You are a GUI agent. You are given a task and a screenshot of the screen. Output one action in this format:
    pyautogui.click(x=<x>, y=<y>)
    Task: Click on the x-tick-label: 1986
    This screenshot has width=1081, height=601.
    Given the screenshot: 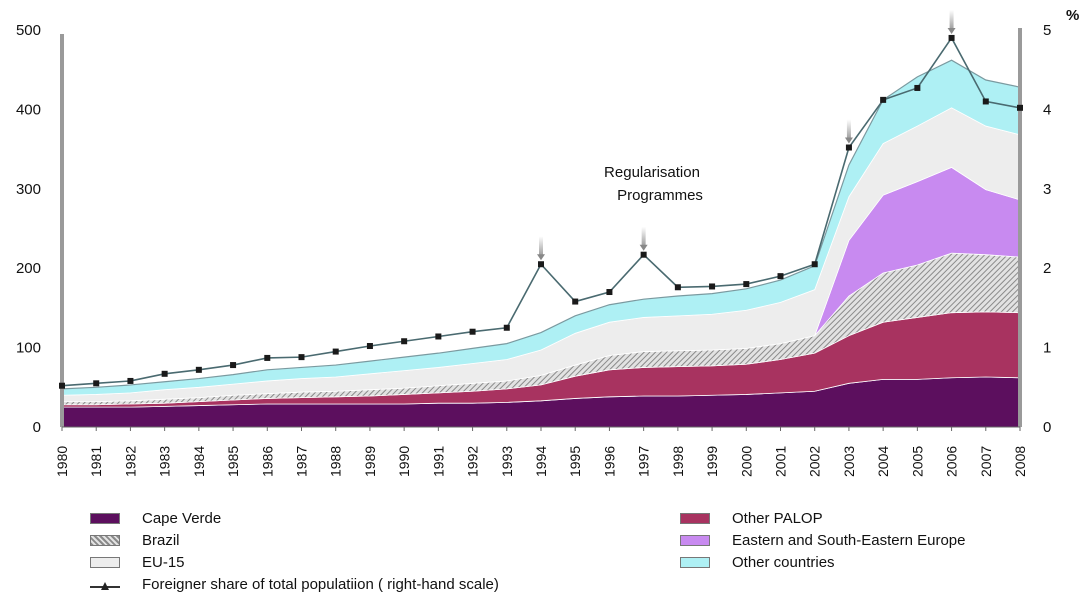 What is the action you would take?
    pyautogui.click(x=267, y=461)
    